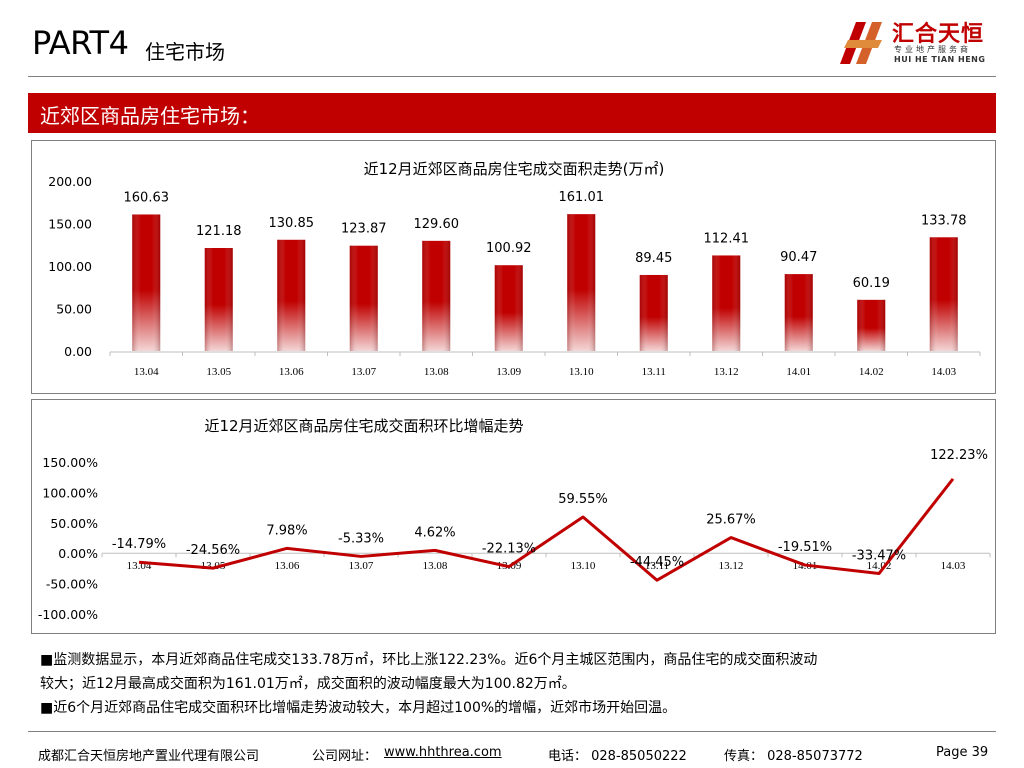 This screenshot has height=768, width=1024. I want to click on y-tick-label: -50.00%, so click(72, 584).